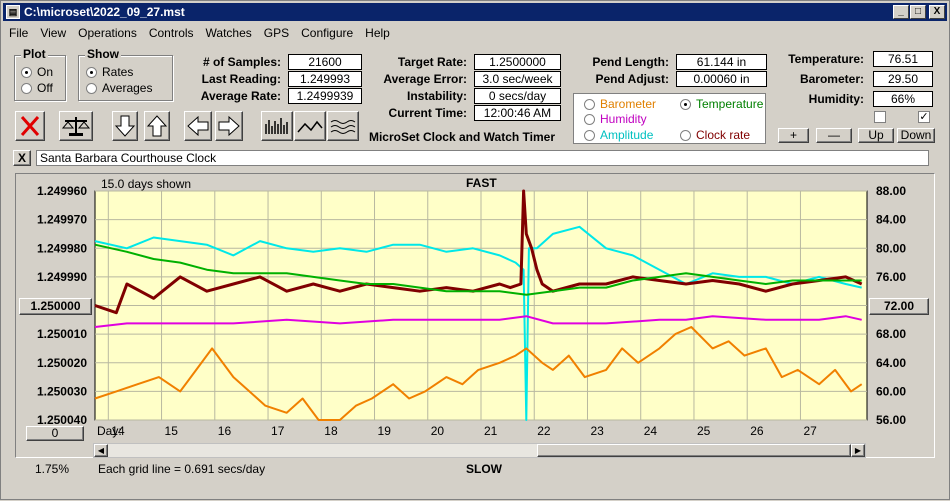 The image size is (950, 501). I want to click on menu-help: Help, so click(377, 33).